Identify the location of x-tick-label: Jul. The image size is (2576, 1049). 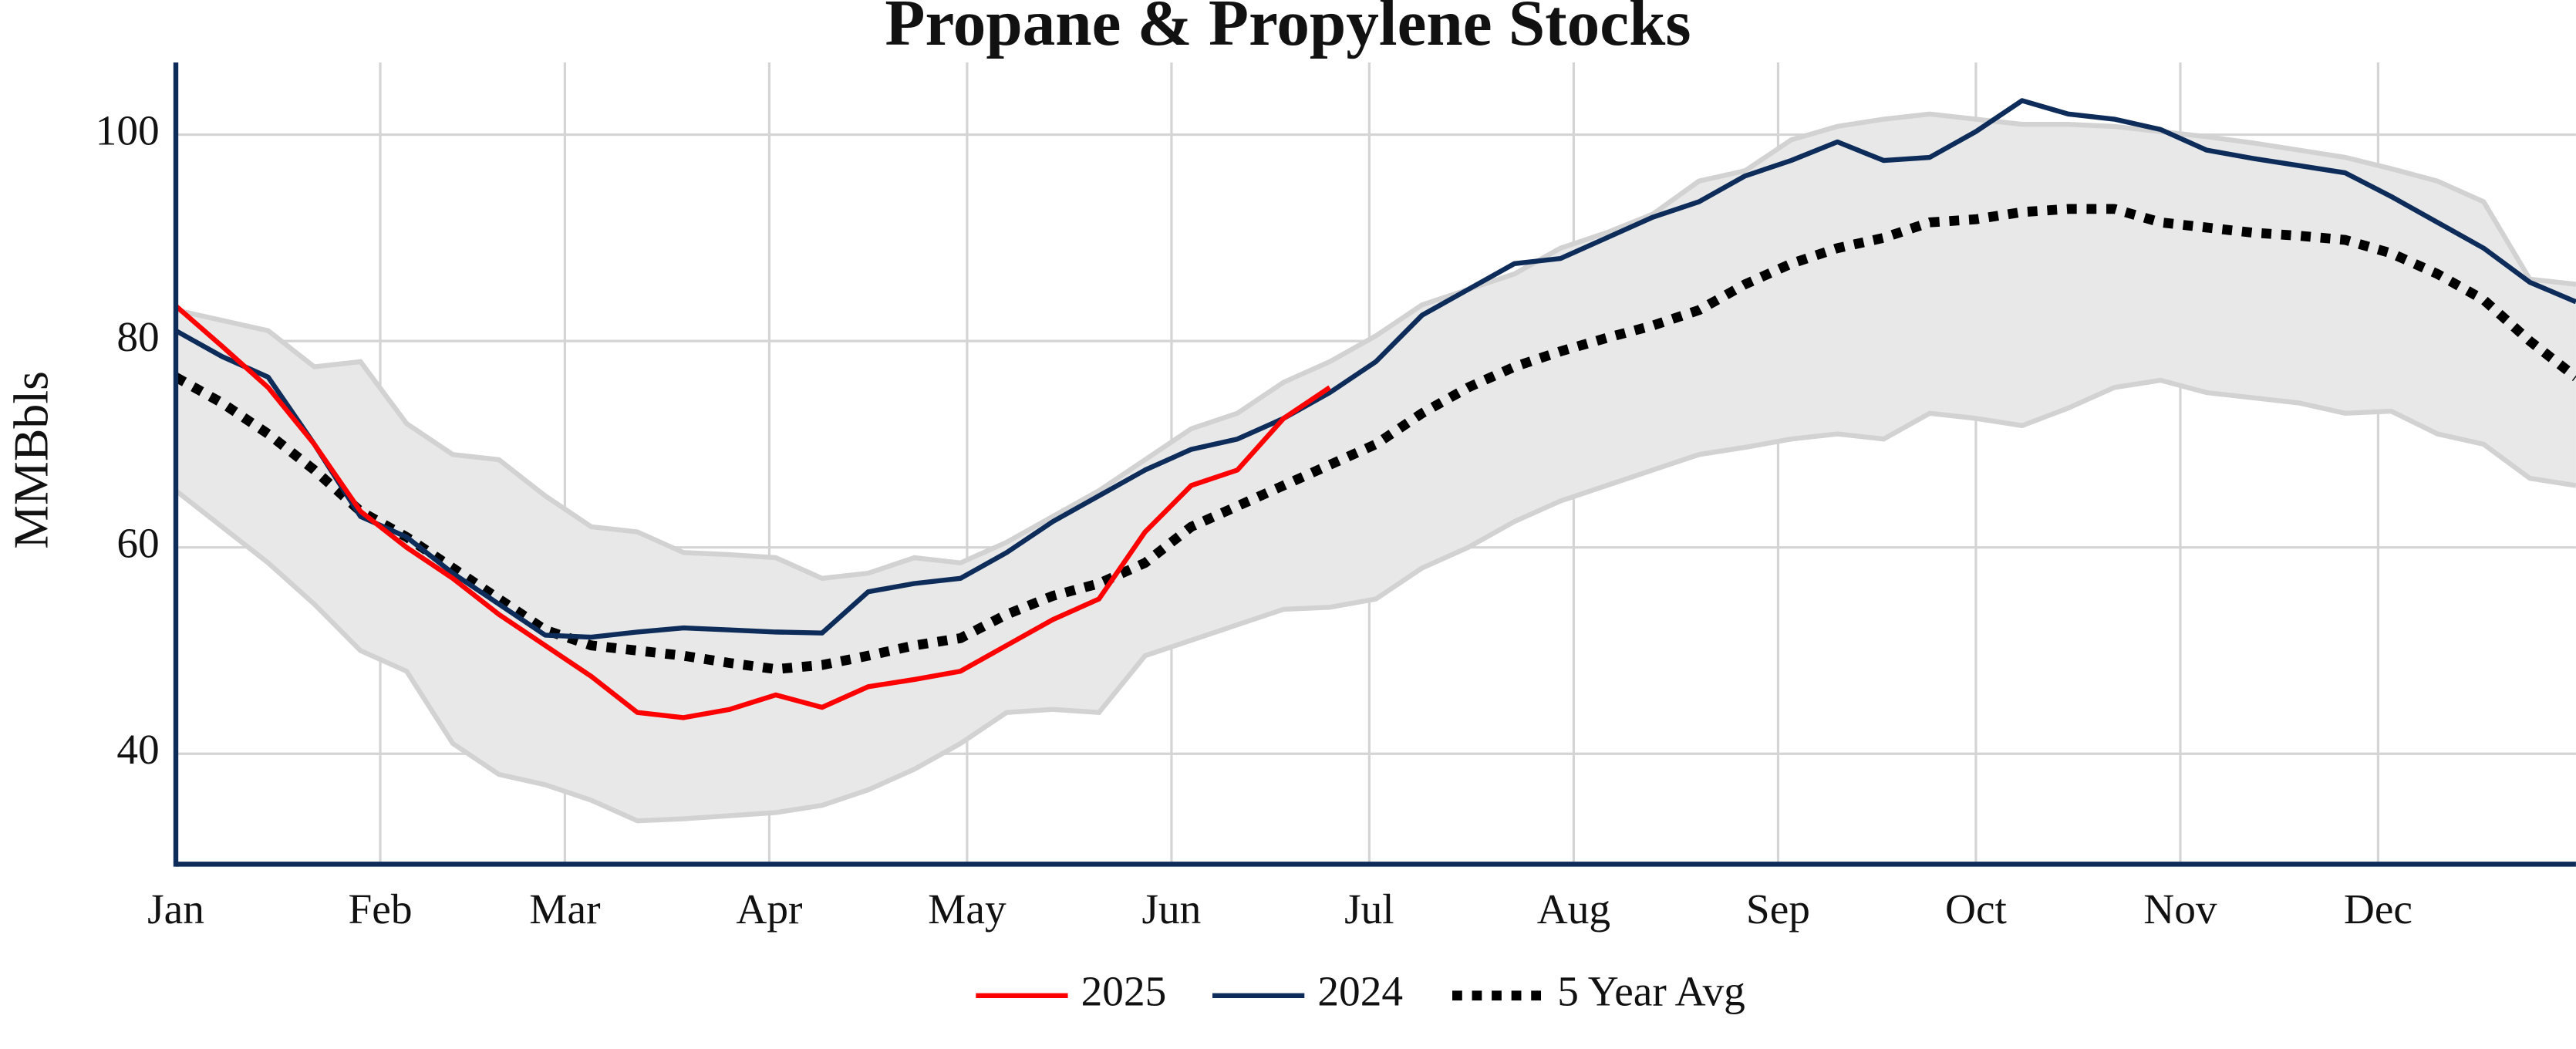
(1369, 909).